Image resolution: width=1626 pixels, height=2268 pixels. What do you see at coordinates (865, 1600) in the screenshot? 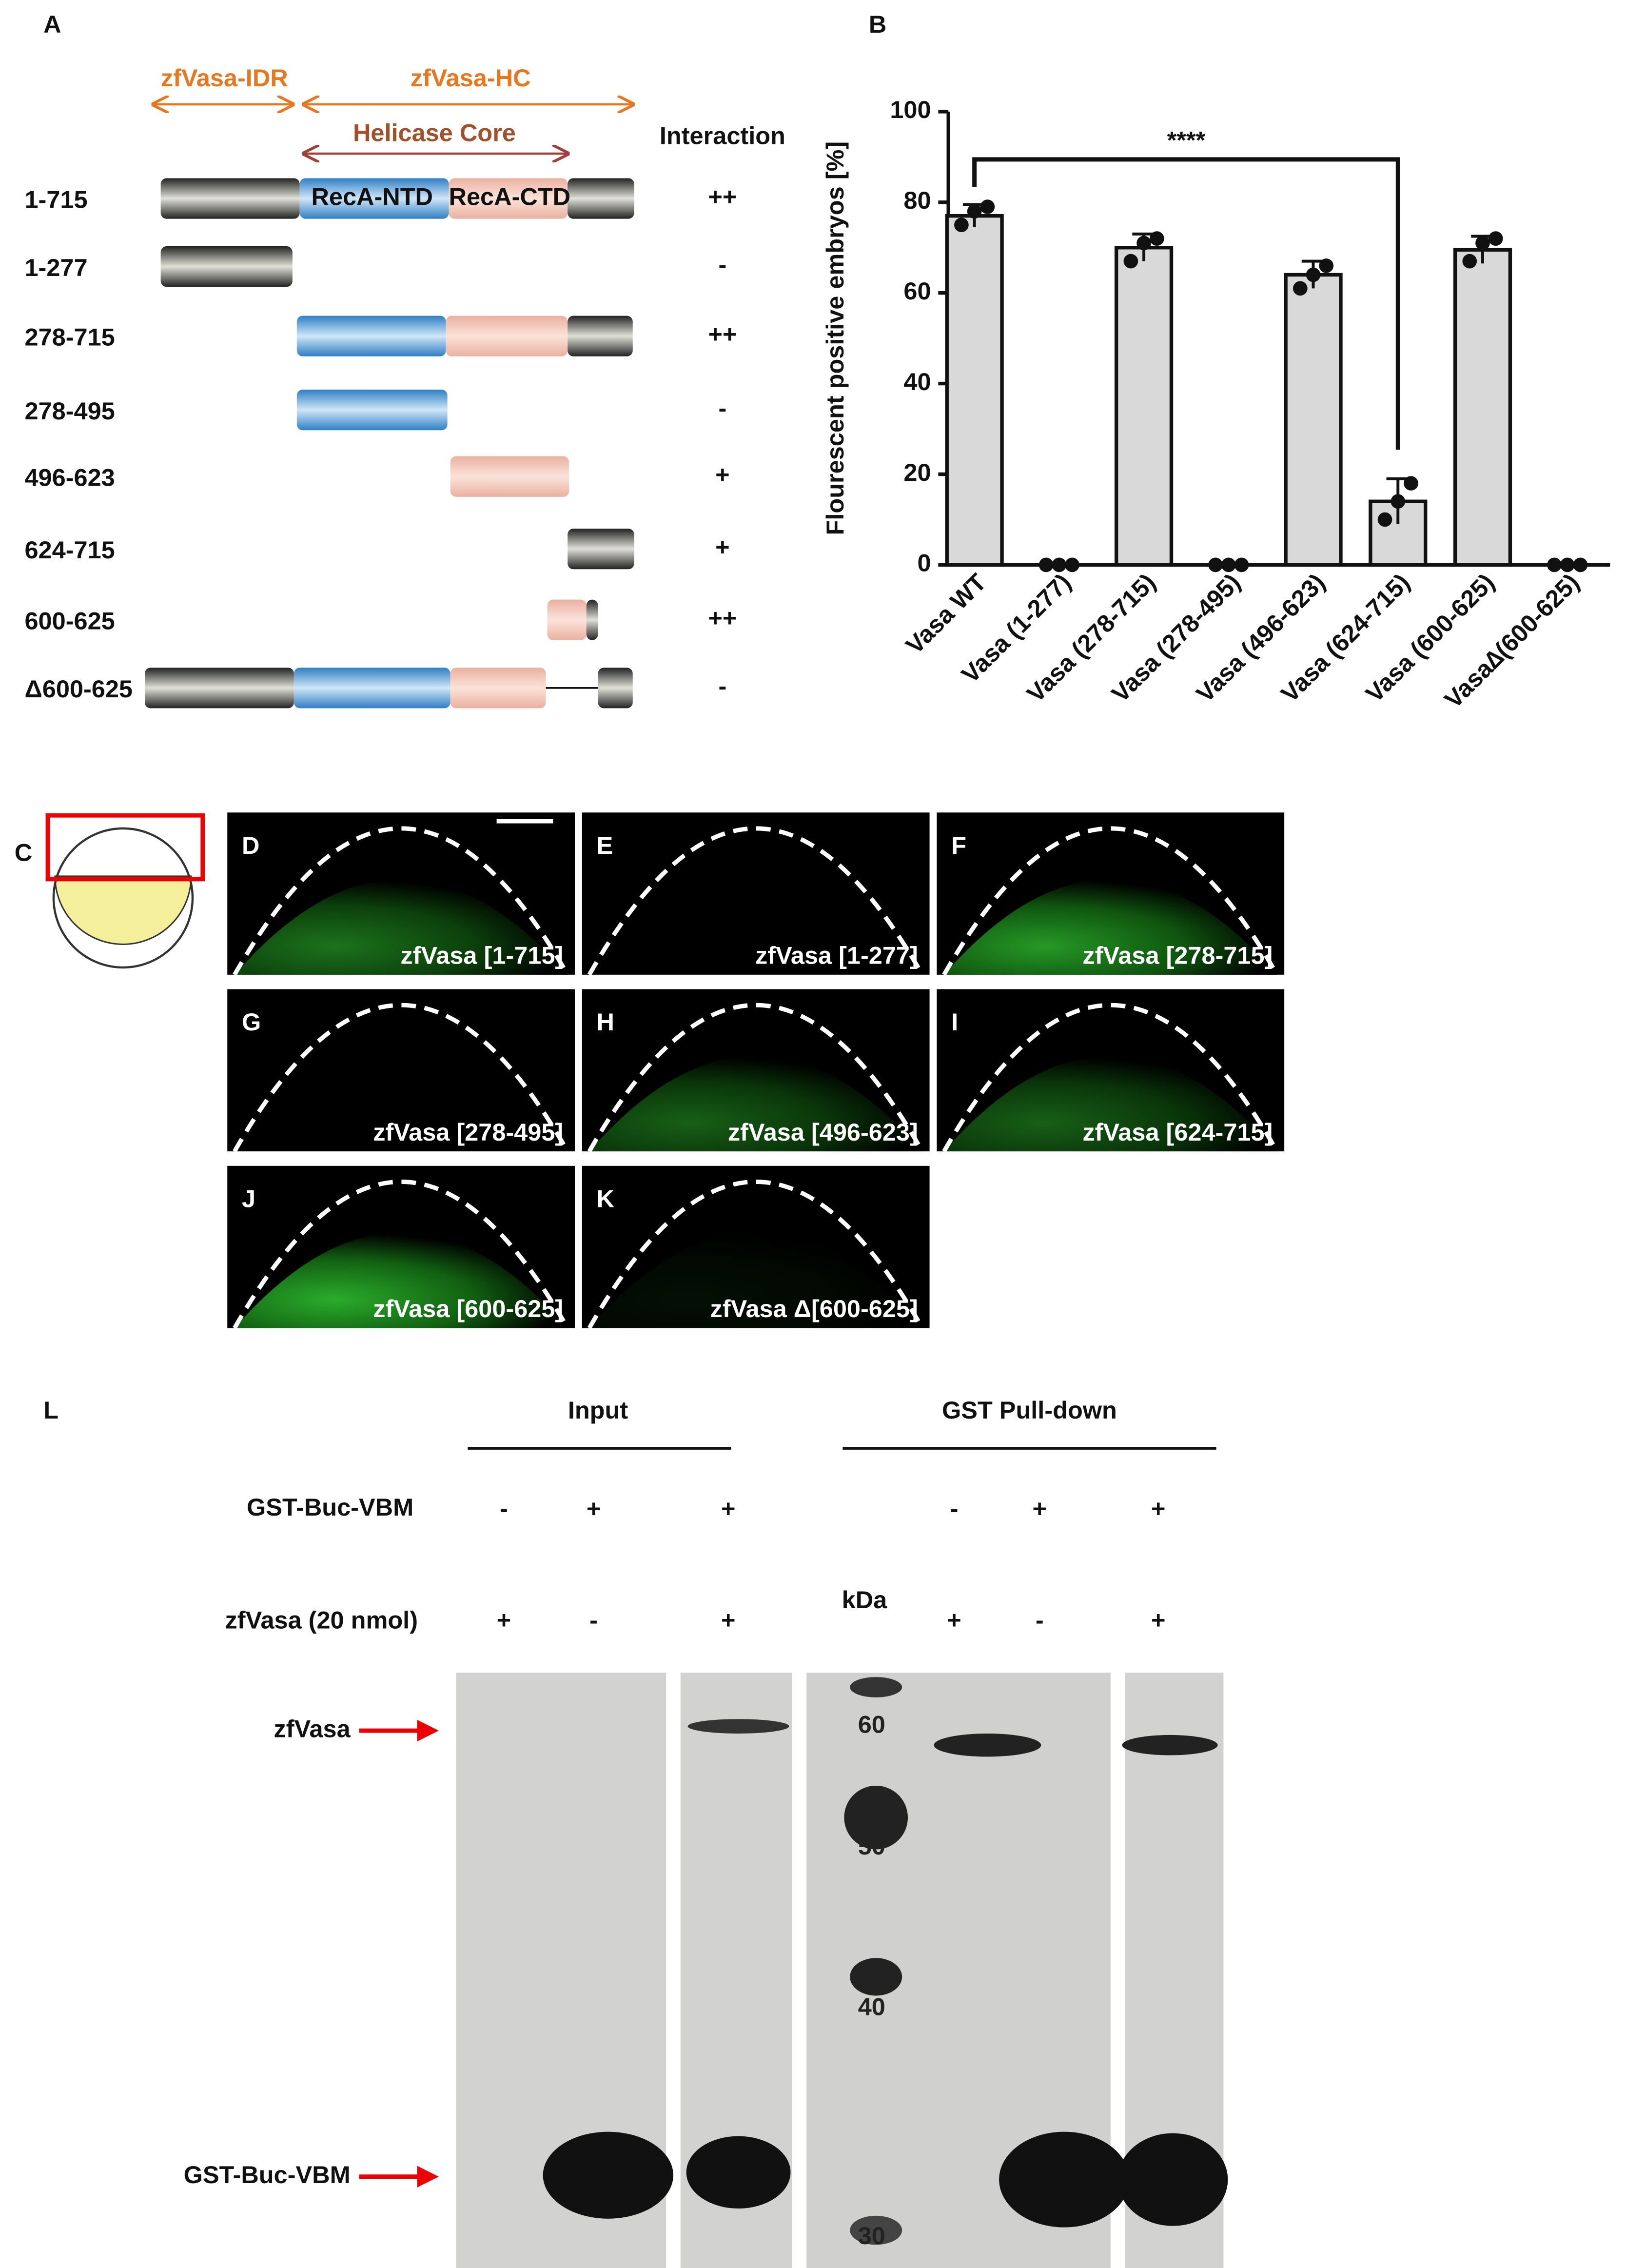
I see `unit-label: kDa` at bounding box center [865, 1600].